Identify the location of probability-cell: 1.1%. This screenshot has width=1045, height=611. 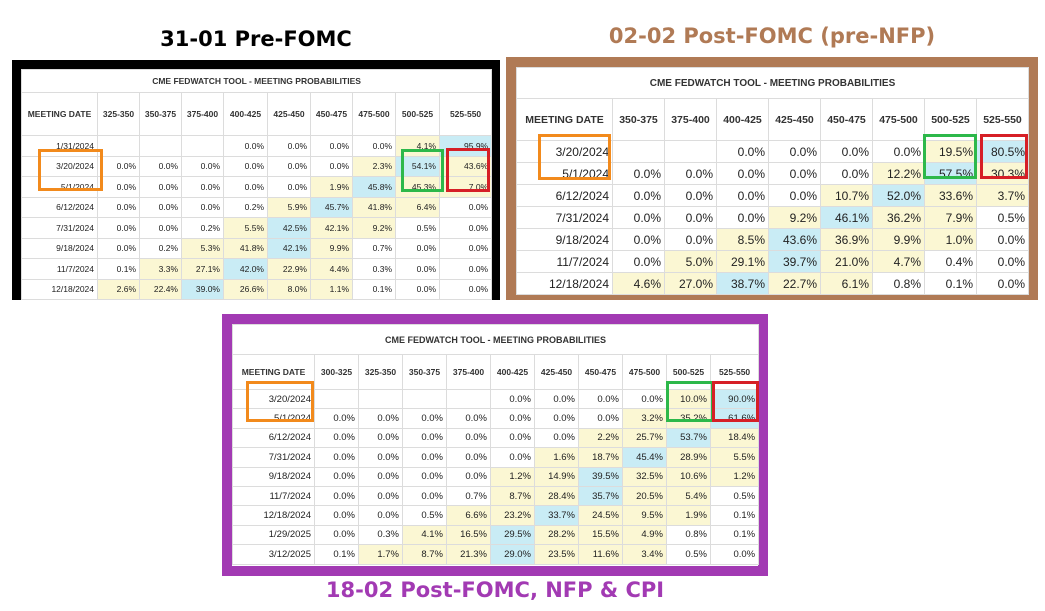
(331, 289).